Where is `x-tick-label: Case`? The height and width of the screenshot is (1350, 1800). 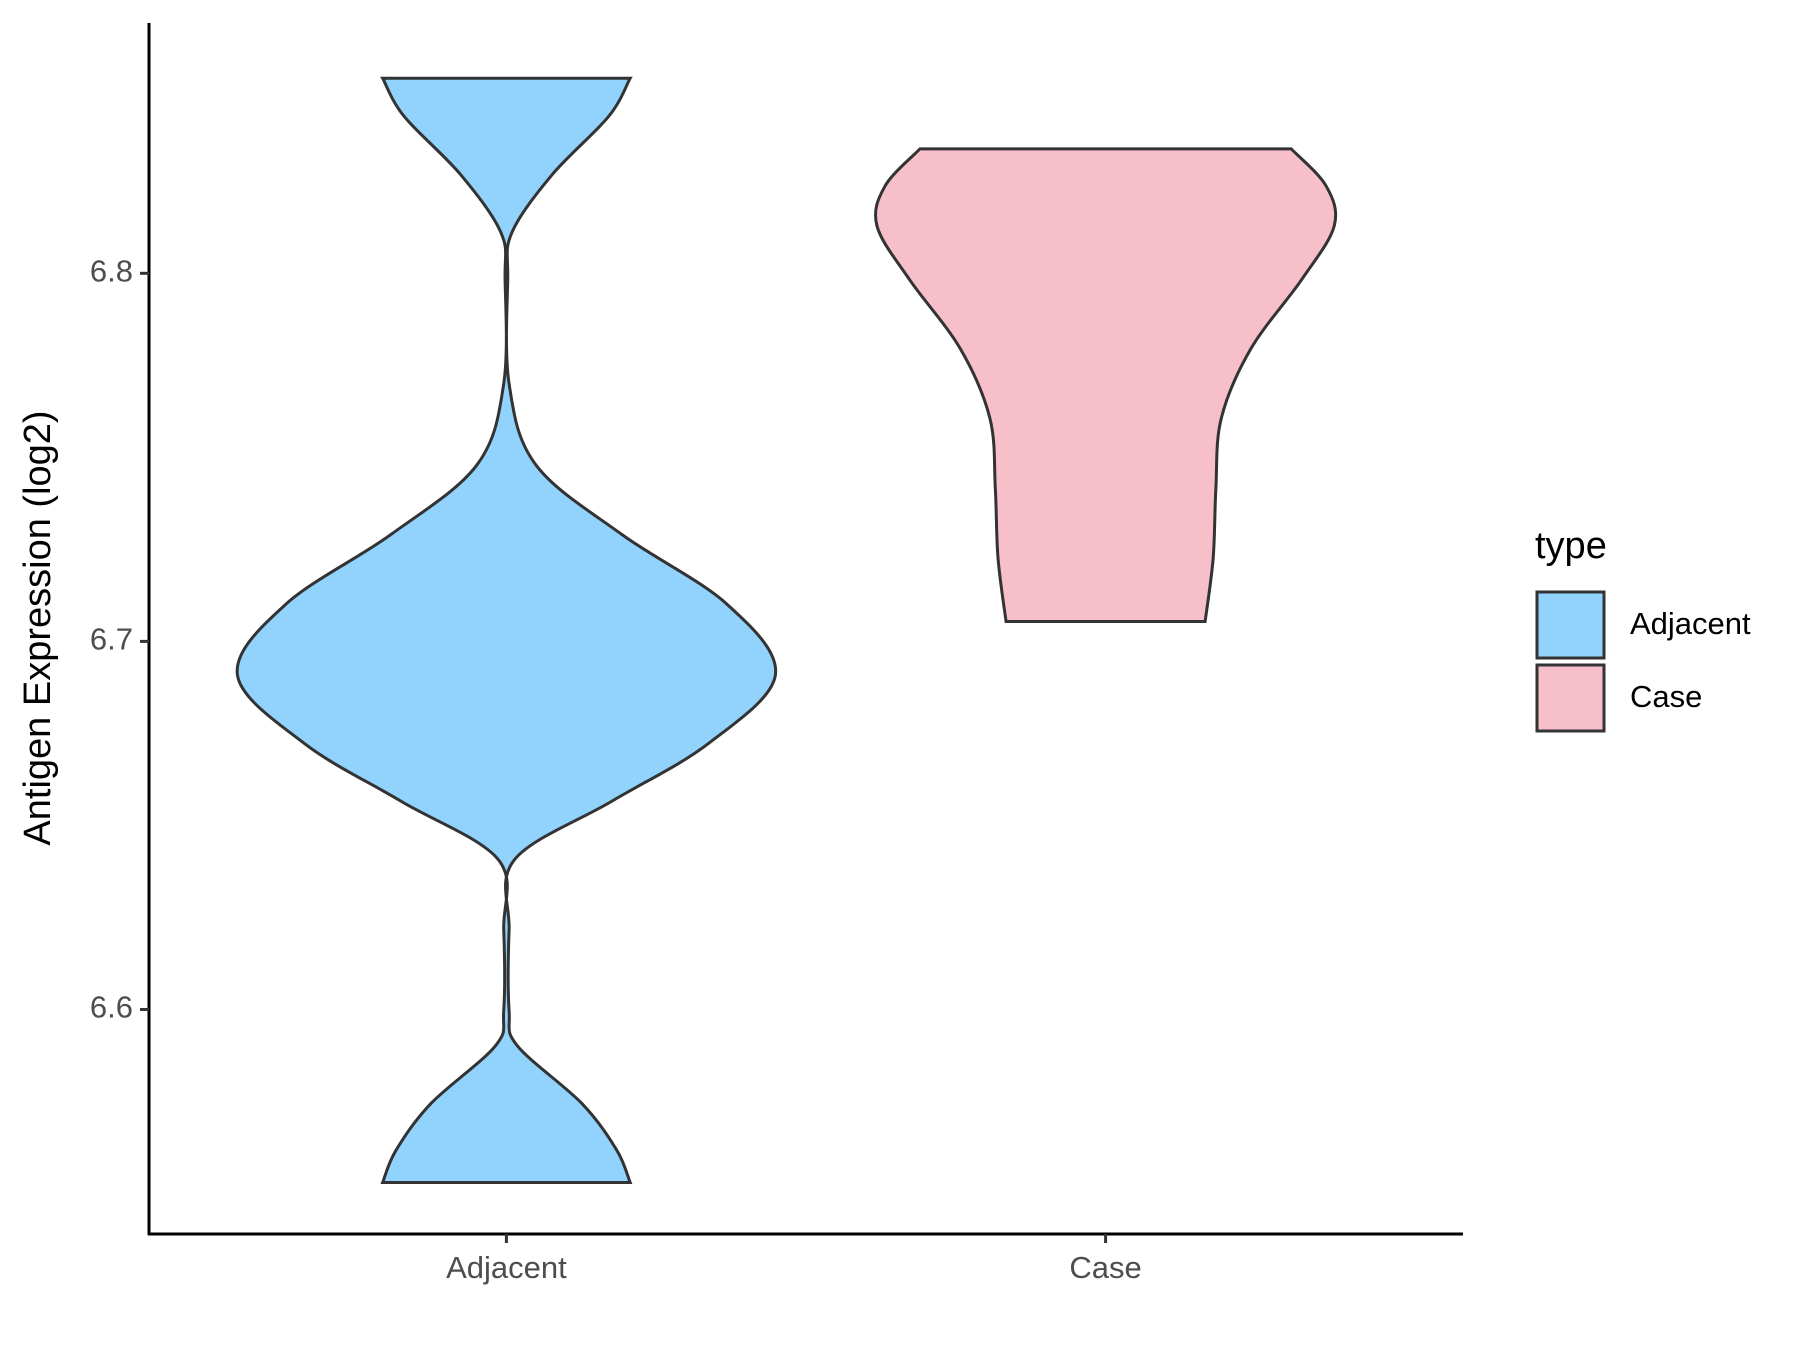 x-tick-label: Case is located at coordinates (1105, 1267).